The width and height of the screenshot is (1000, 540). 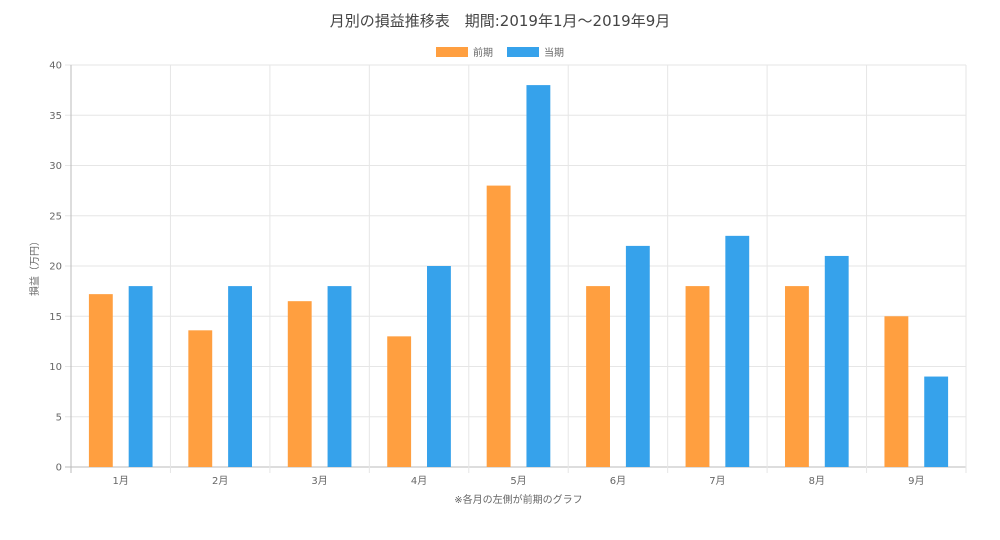 What do you see at coordinates (55, 66) in the screenshot?
I see `y-tick-label: 40` at bounding box center [55, 66].